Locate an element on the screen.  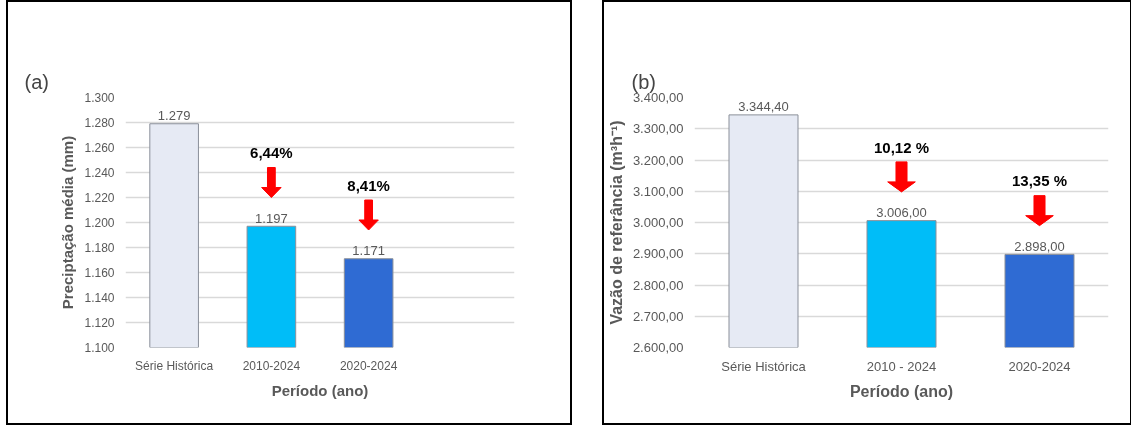
annotation: 13,35 % is located at coordinates (1039, 181).